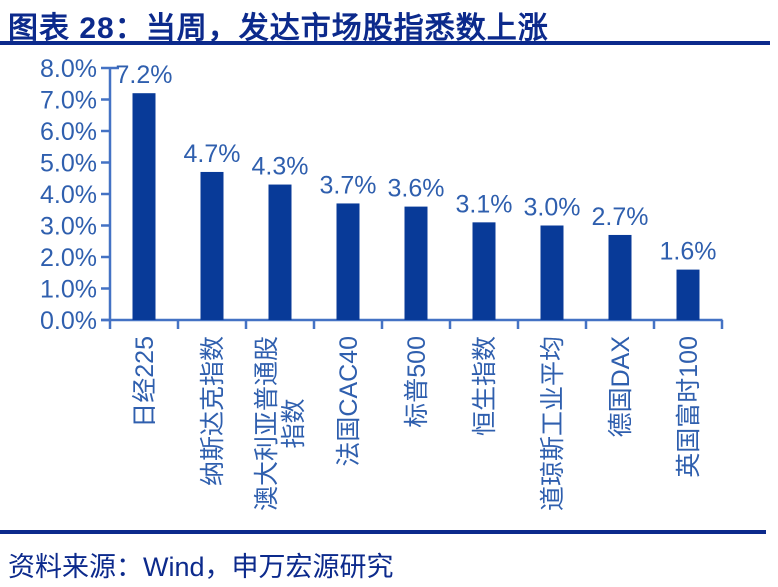  I want to click on bar-value-label: 3.6%, so click(416, 189).